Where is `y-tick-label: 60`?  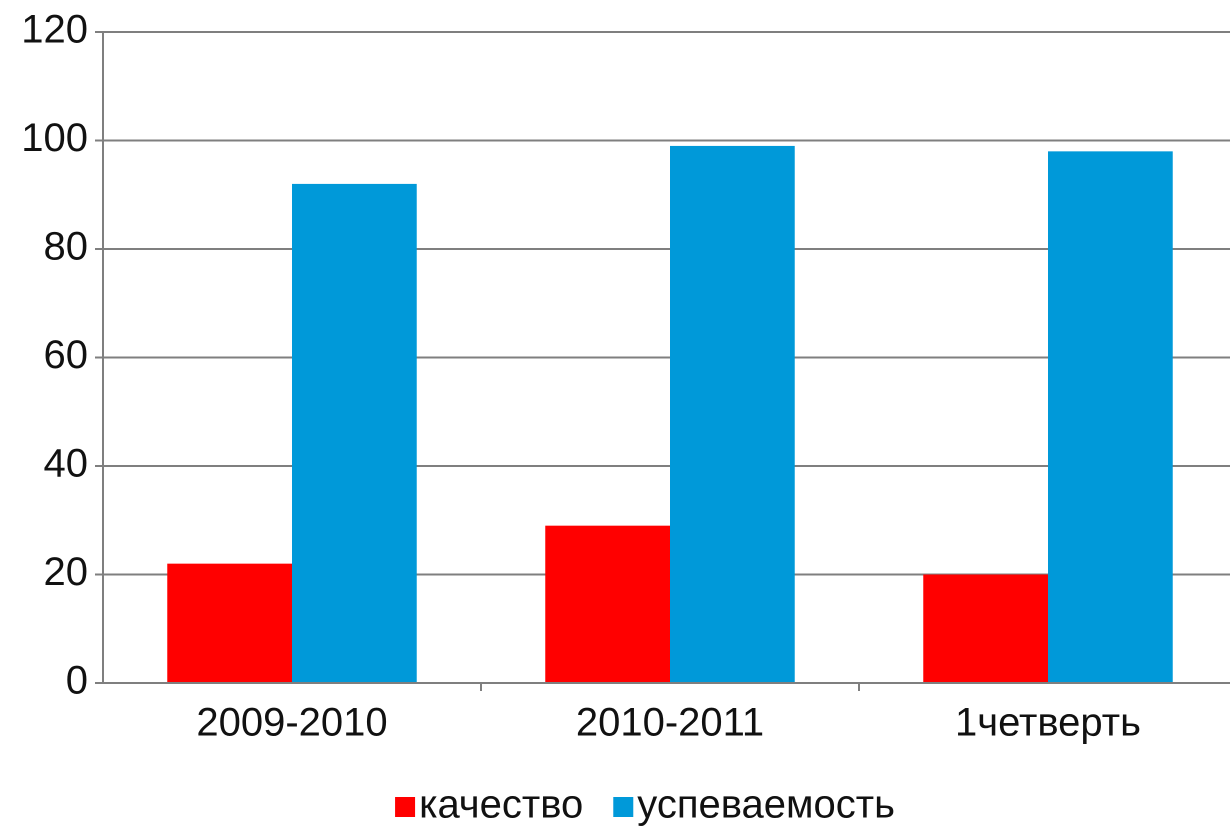 y-tick-label: 60 is located at coordinates (66, 355).